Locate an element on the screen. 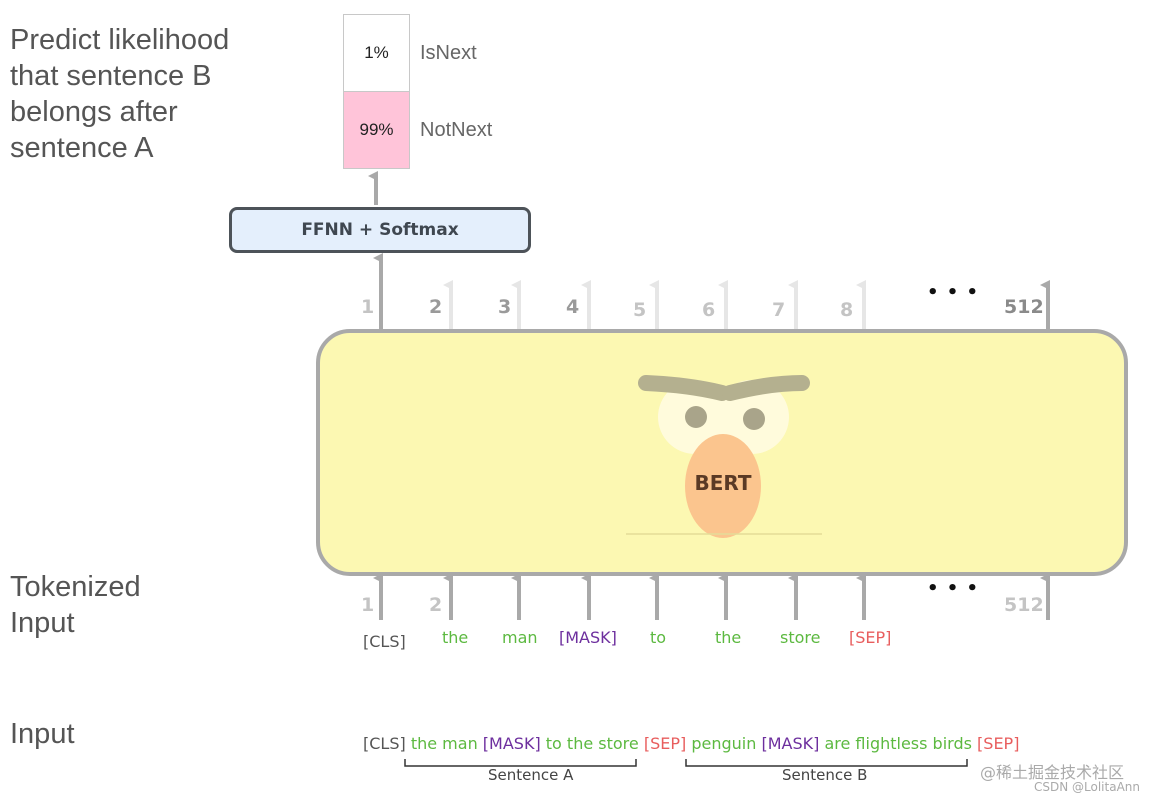  pos-top-6: 6 is located at coordinates (709, 310).